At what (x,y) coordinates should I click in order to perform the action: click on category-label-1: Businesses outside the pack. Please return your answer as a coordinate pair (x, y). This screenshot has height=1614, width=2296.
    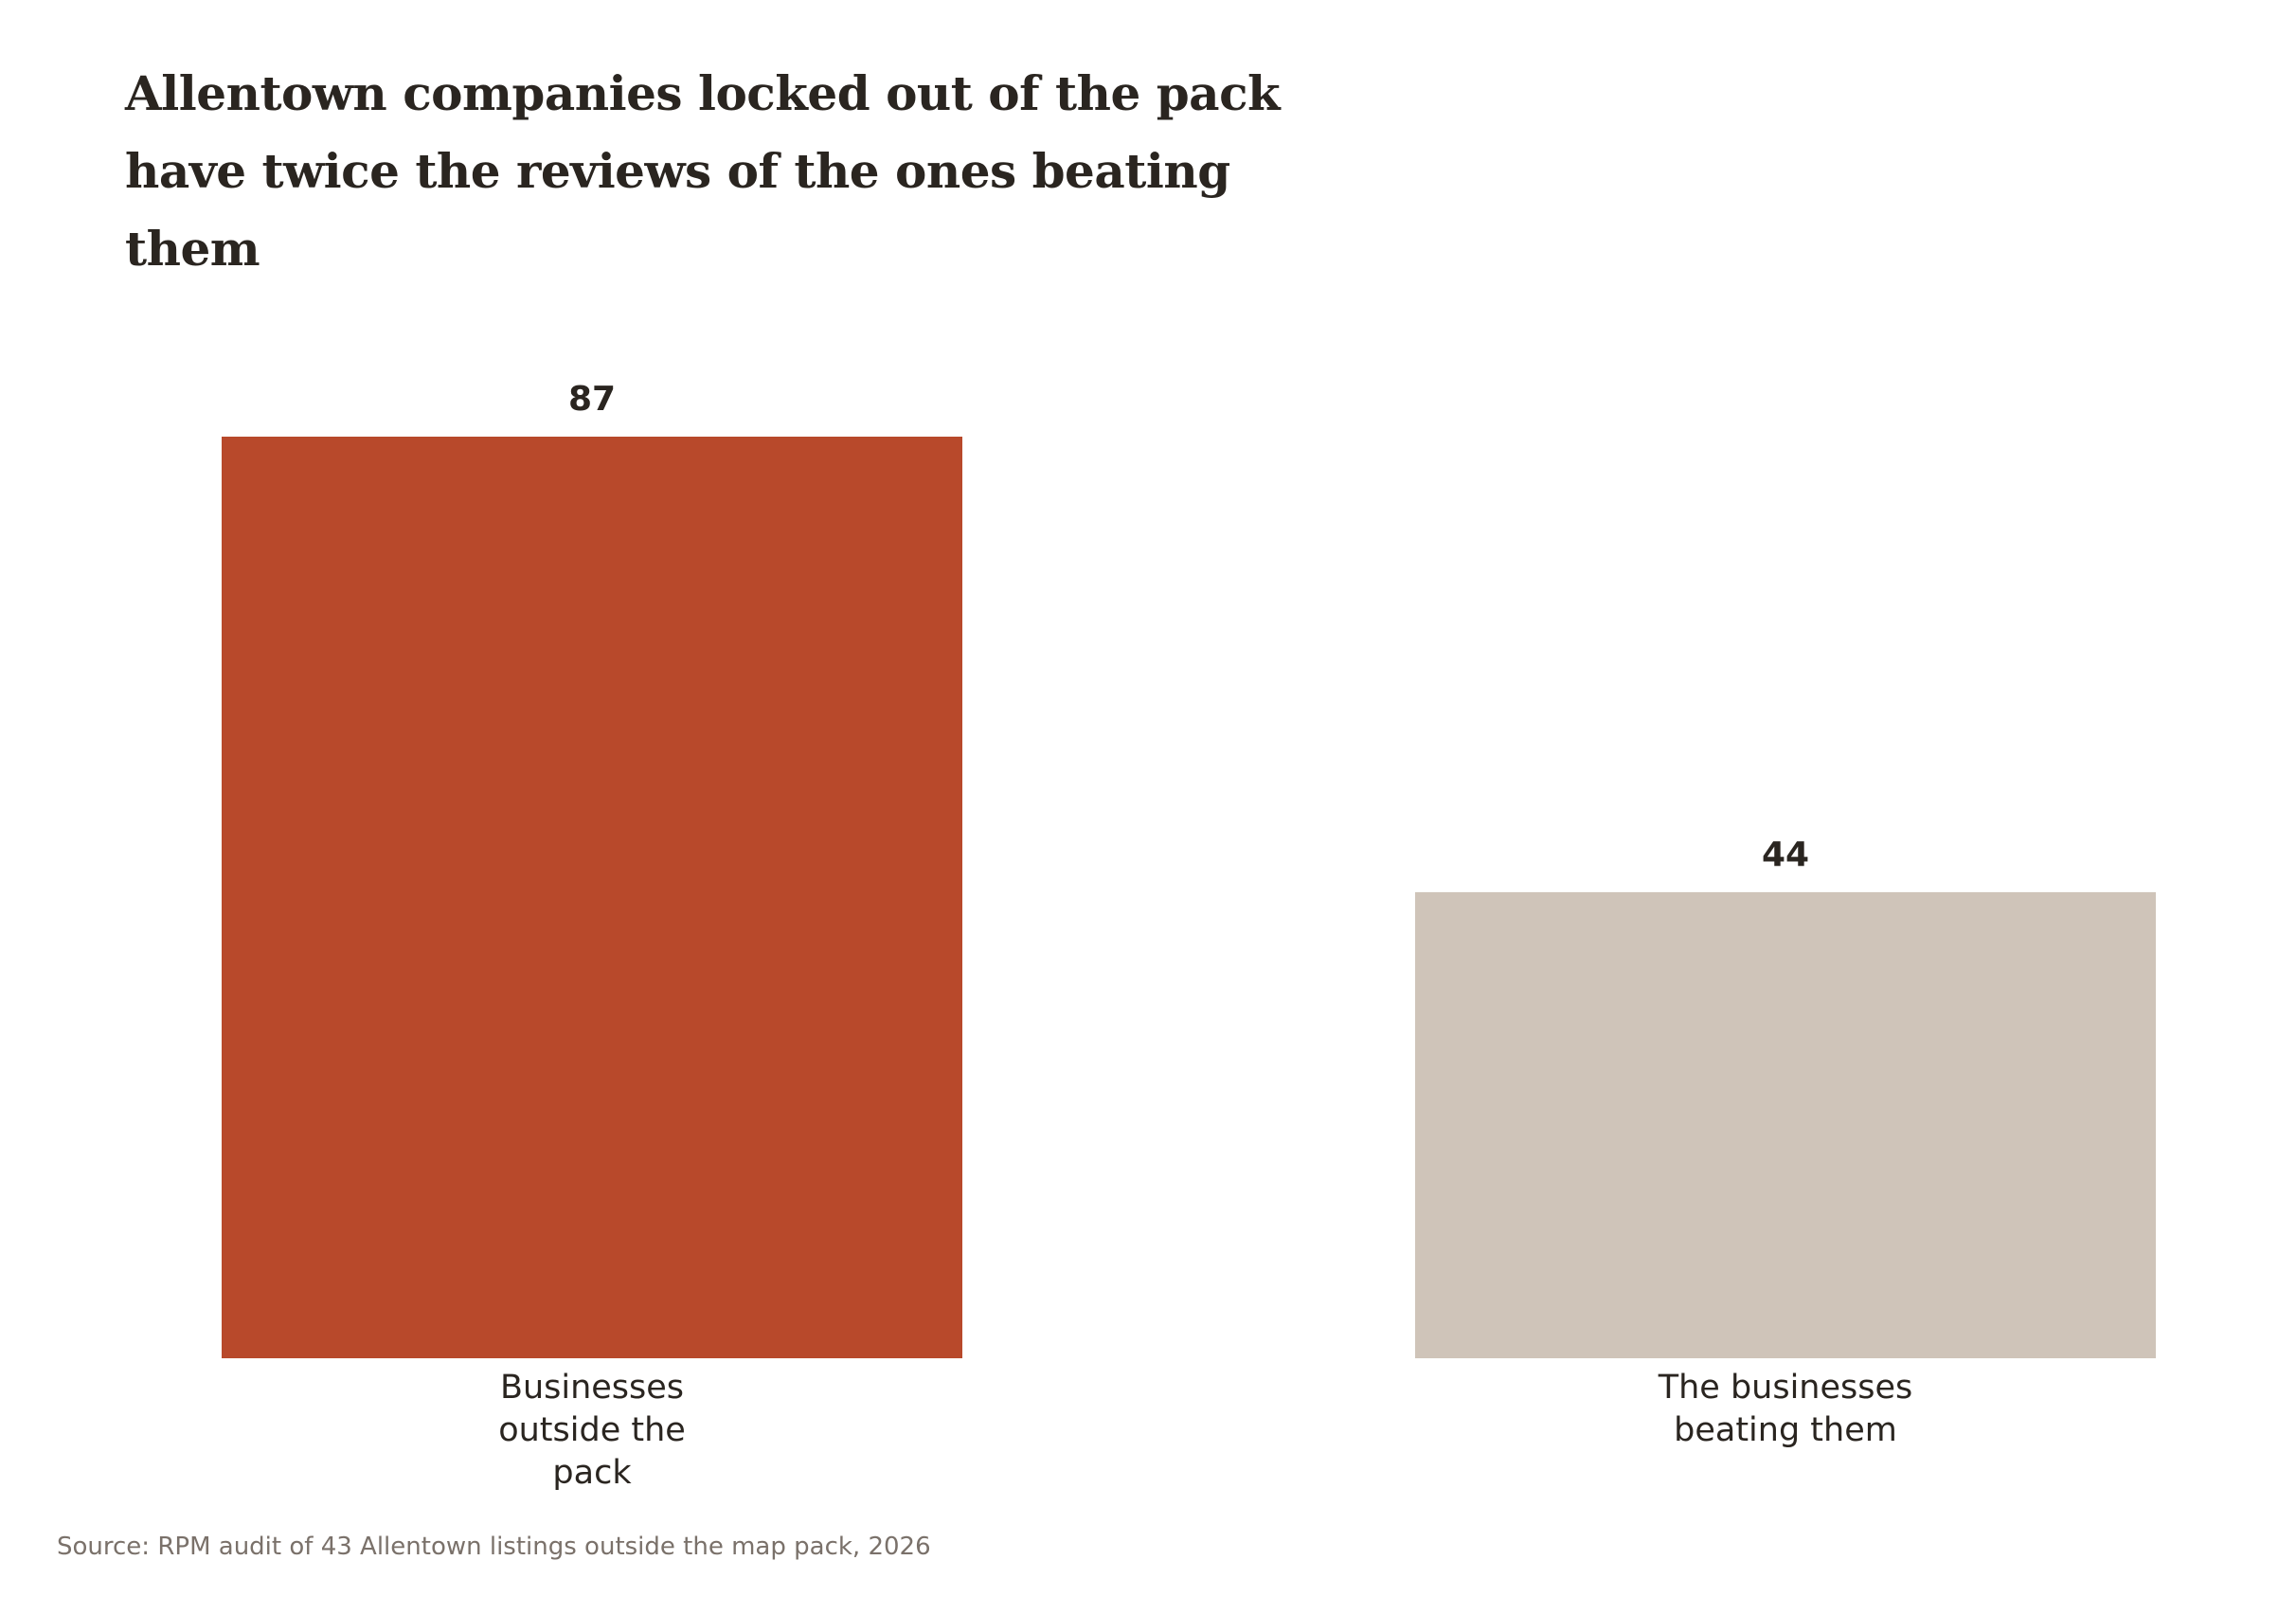
    Looking at the image, I should click on (592, 1430).